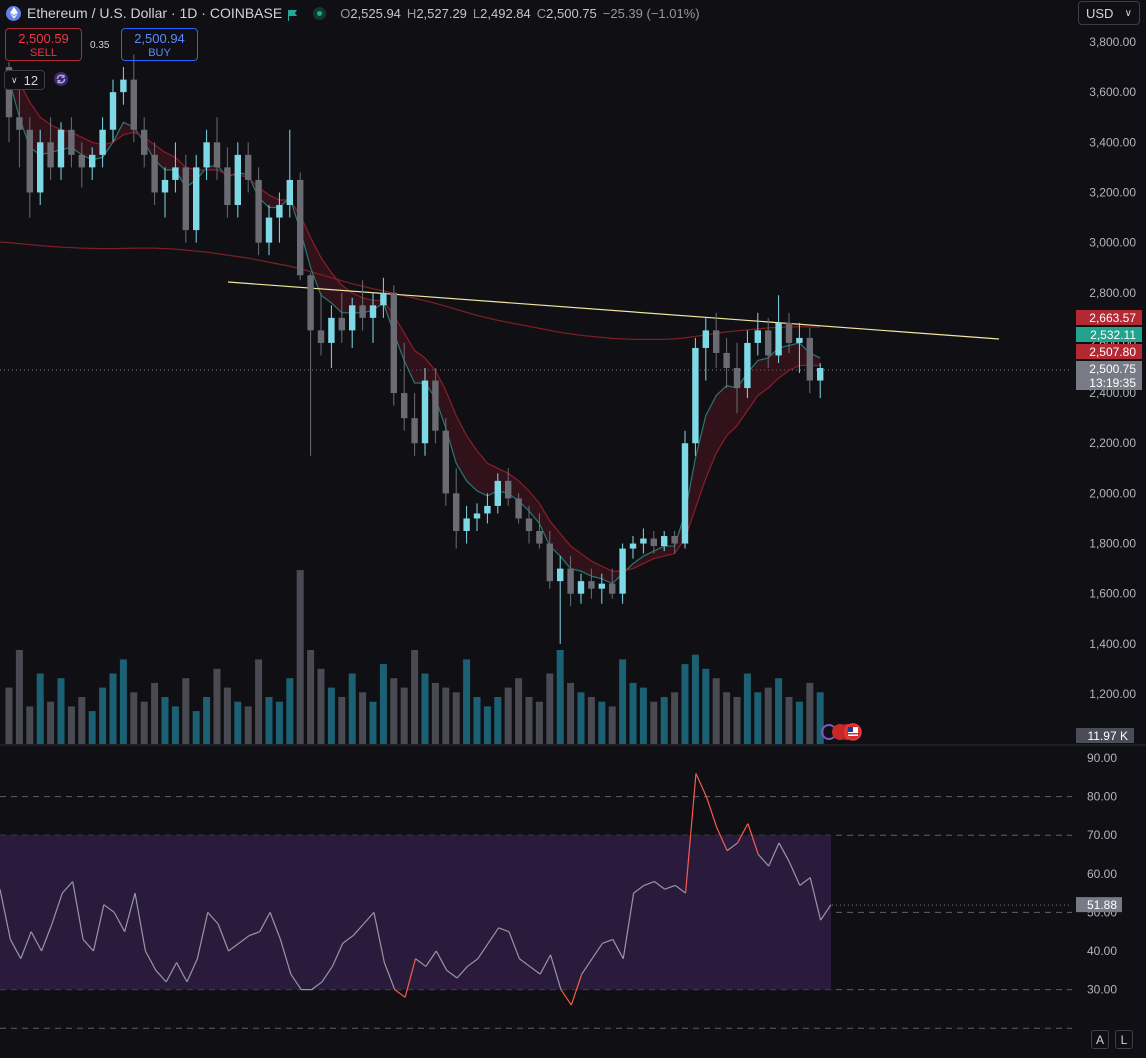  Describe the element at coordinates (1100, 13) in the screenshot. I see `currency-value: USD` at that location.